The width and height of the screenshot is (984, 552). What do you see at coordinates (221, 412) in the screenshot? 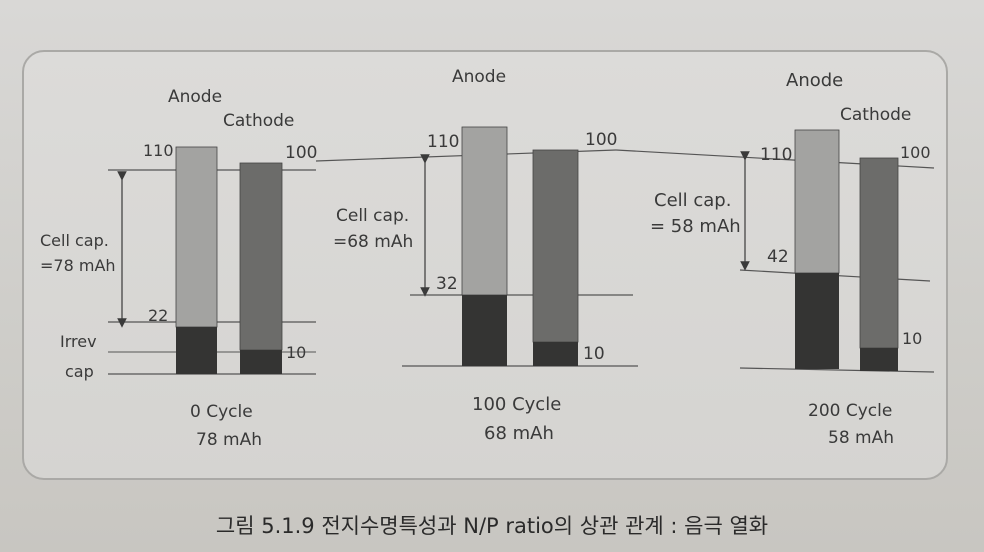
I see `panel1-cycle-label: 0 Cycle` at bounding box center [221, 412].